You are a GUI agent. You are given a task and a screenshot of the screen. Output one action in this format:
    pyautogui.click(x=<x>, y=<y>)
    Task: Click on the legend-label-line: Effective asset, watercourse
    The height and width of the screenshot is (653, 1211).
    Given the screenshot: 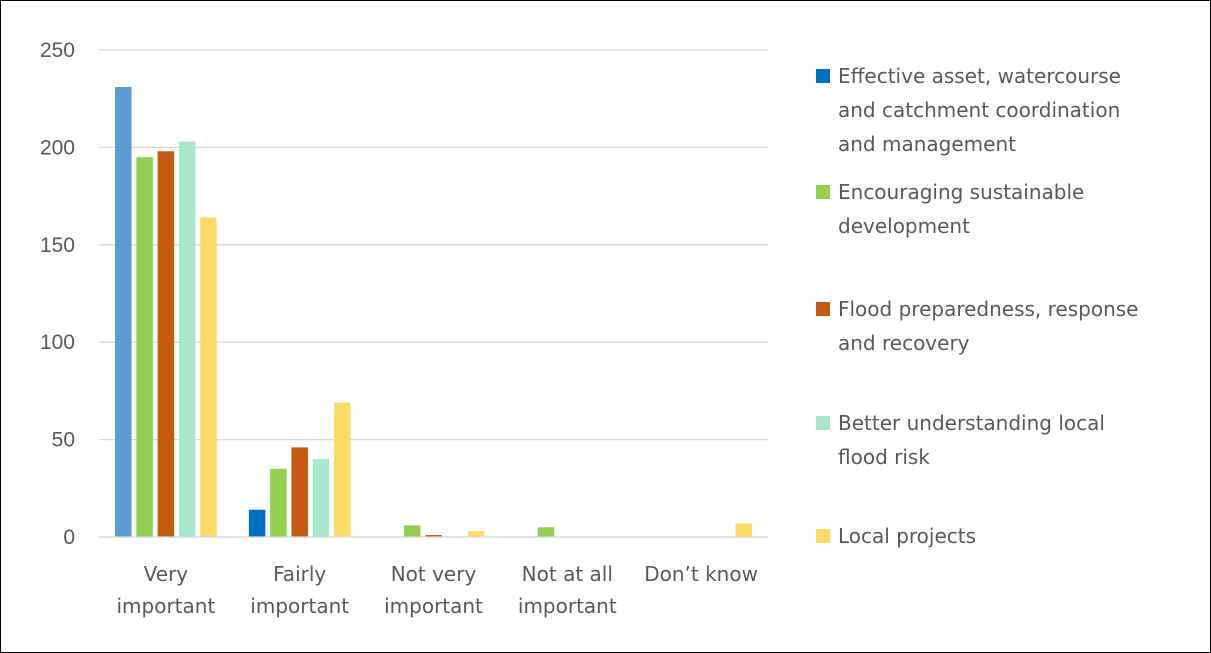 What is the action you would take?
    pyautogui.click(x=979, y=76)
    